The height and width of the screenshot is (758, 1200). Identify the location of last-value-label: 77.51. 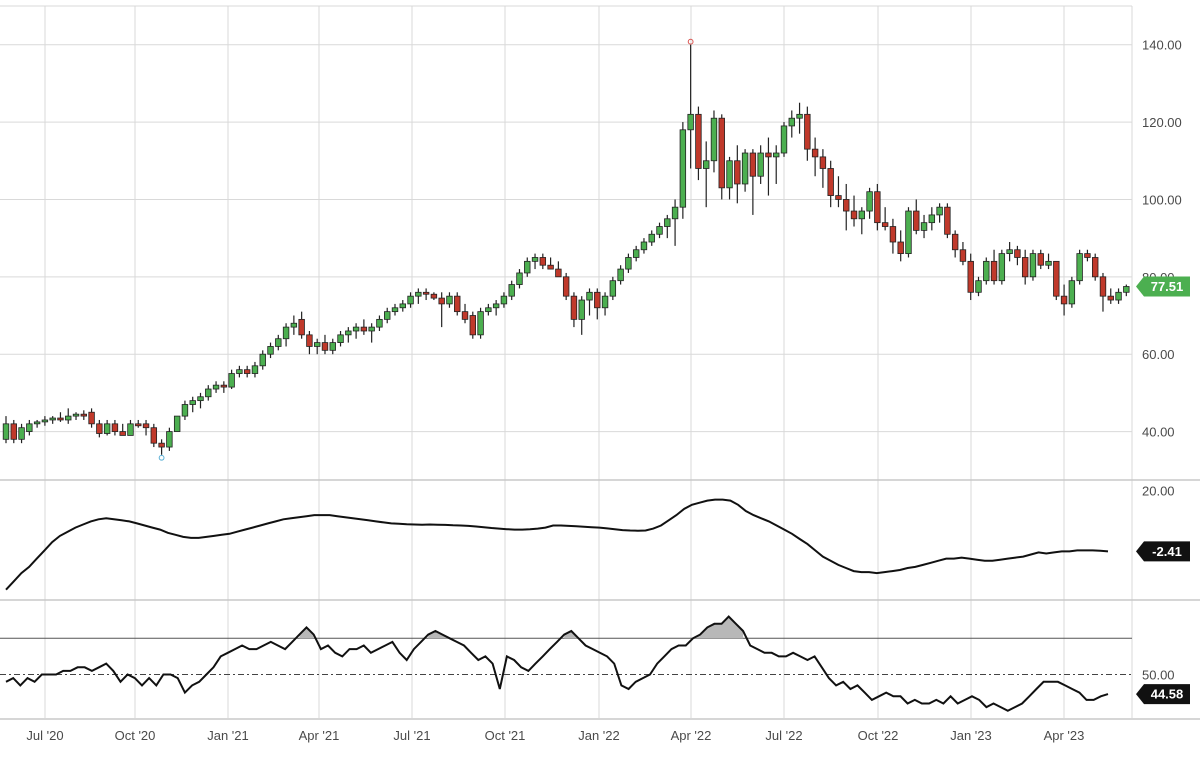
(1167, 286).